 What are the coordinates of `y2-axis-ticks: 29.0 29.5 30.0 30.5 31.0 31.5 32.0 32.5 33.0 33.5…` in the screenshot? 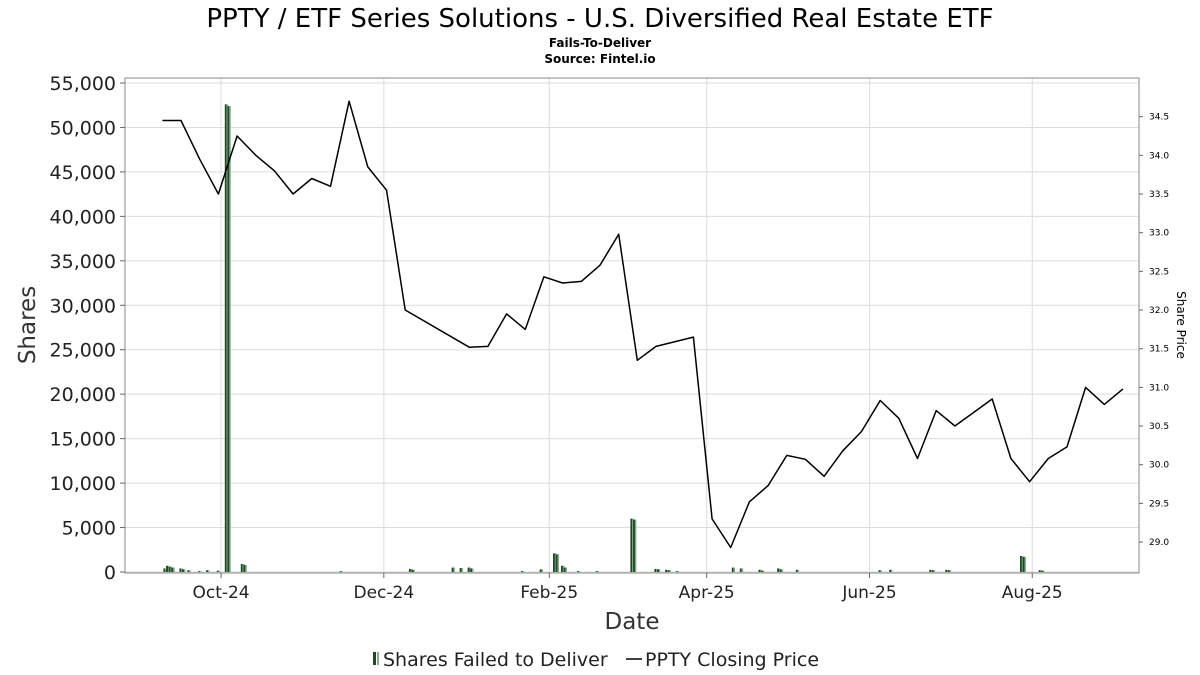 It's located at (1154, 330).